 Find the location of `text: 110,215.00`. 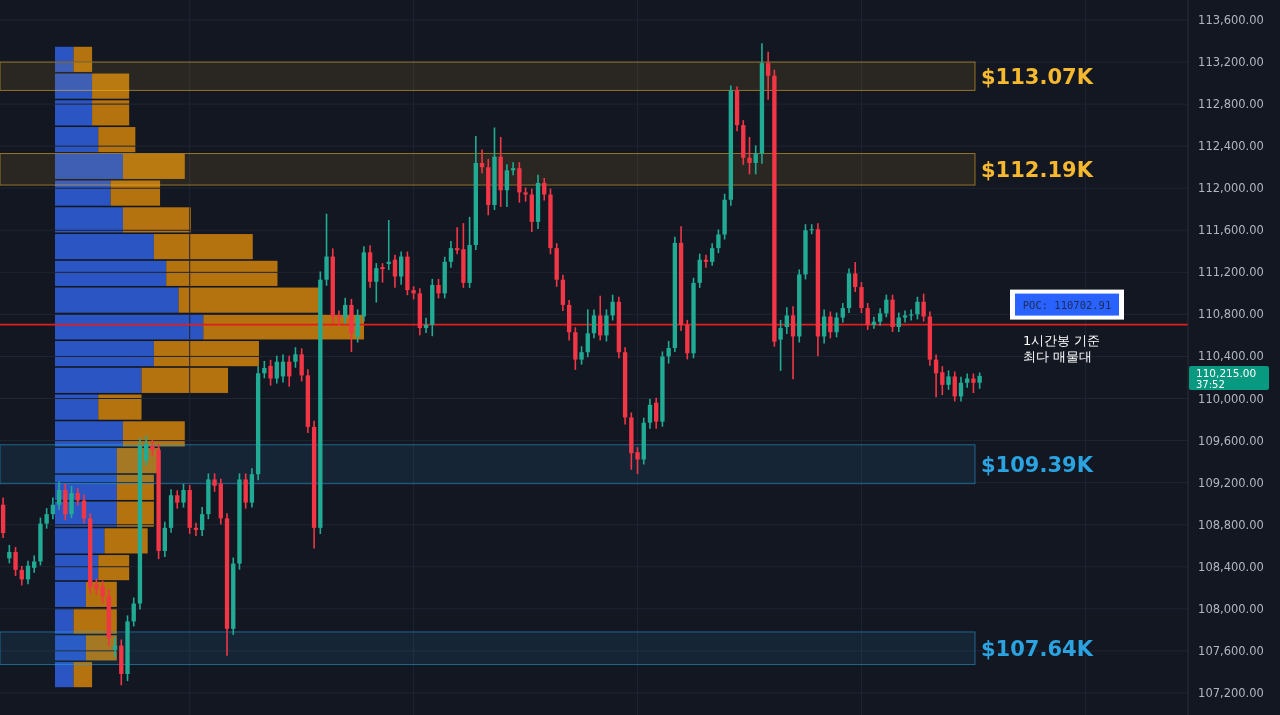

text: 110,215.00 is located at coordinates (1226, 372).